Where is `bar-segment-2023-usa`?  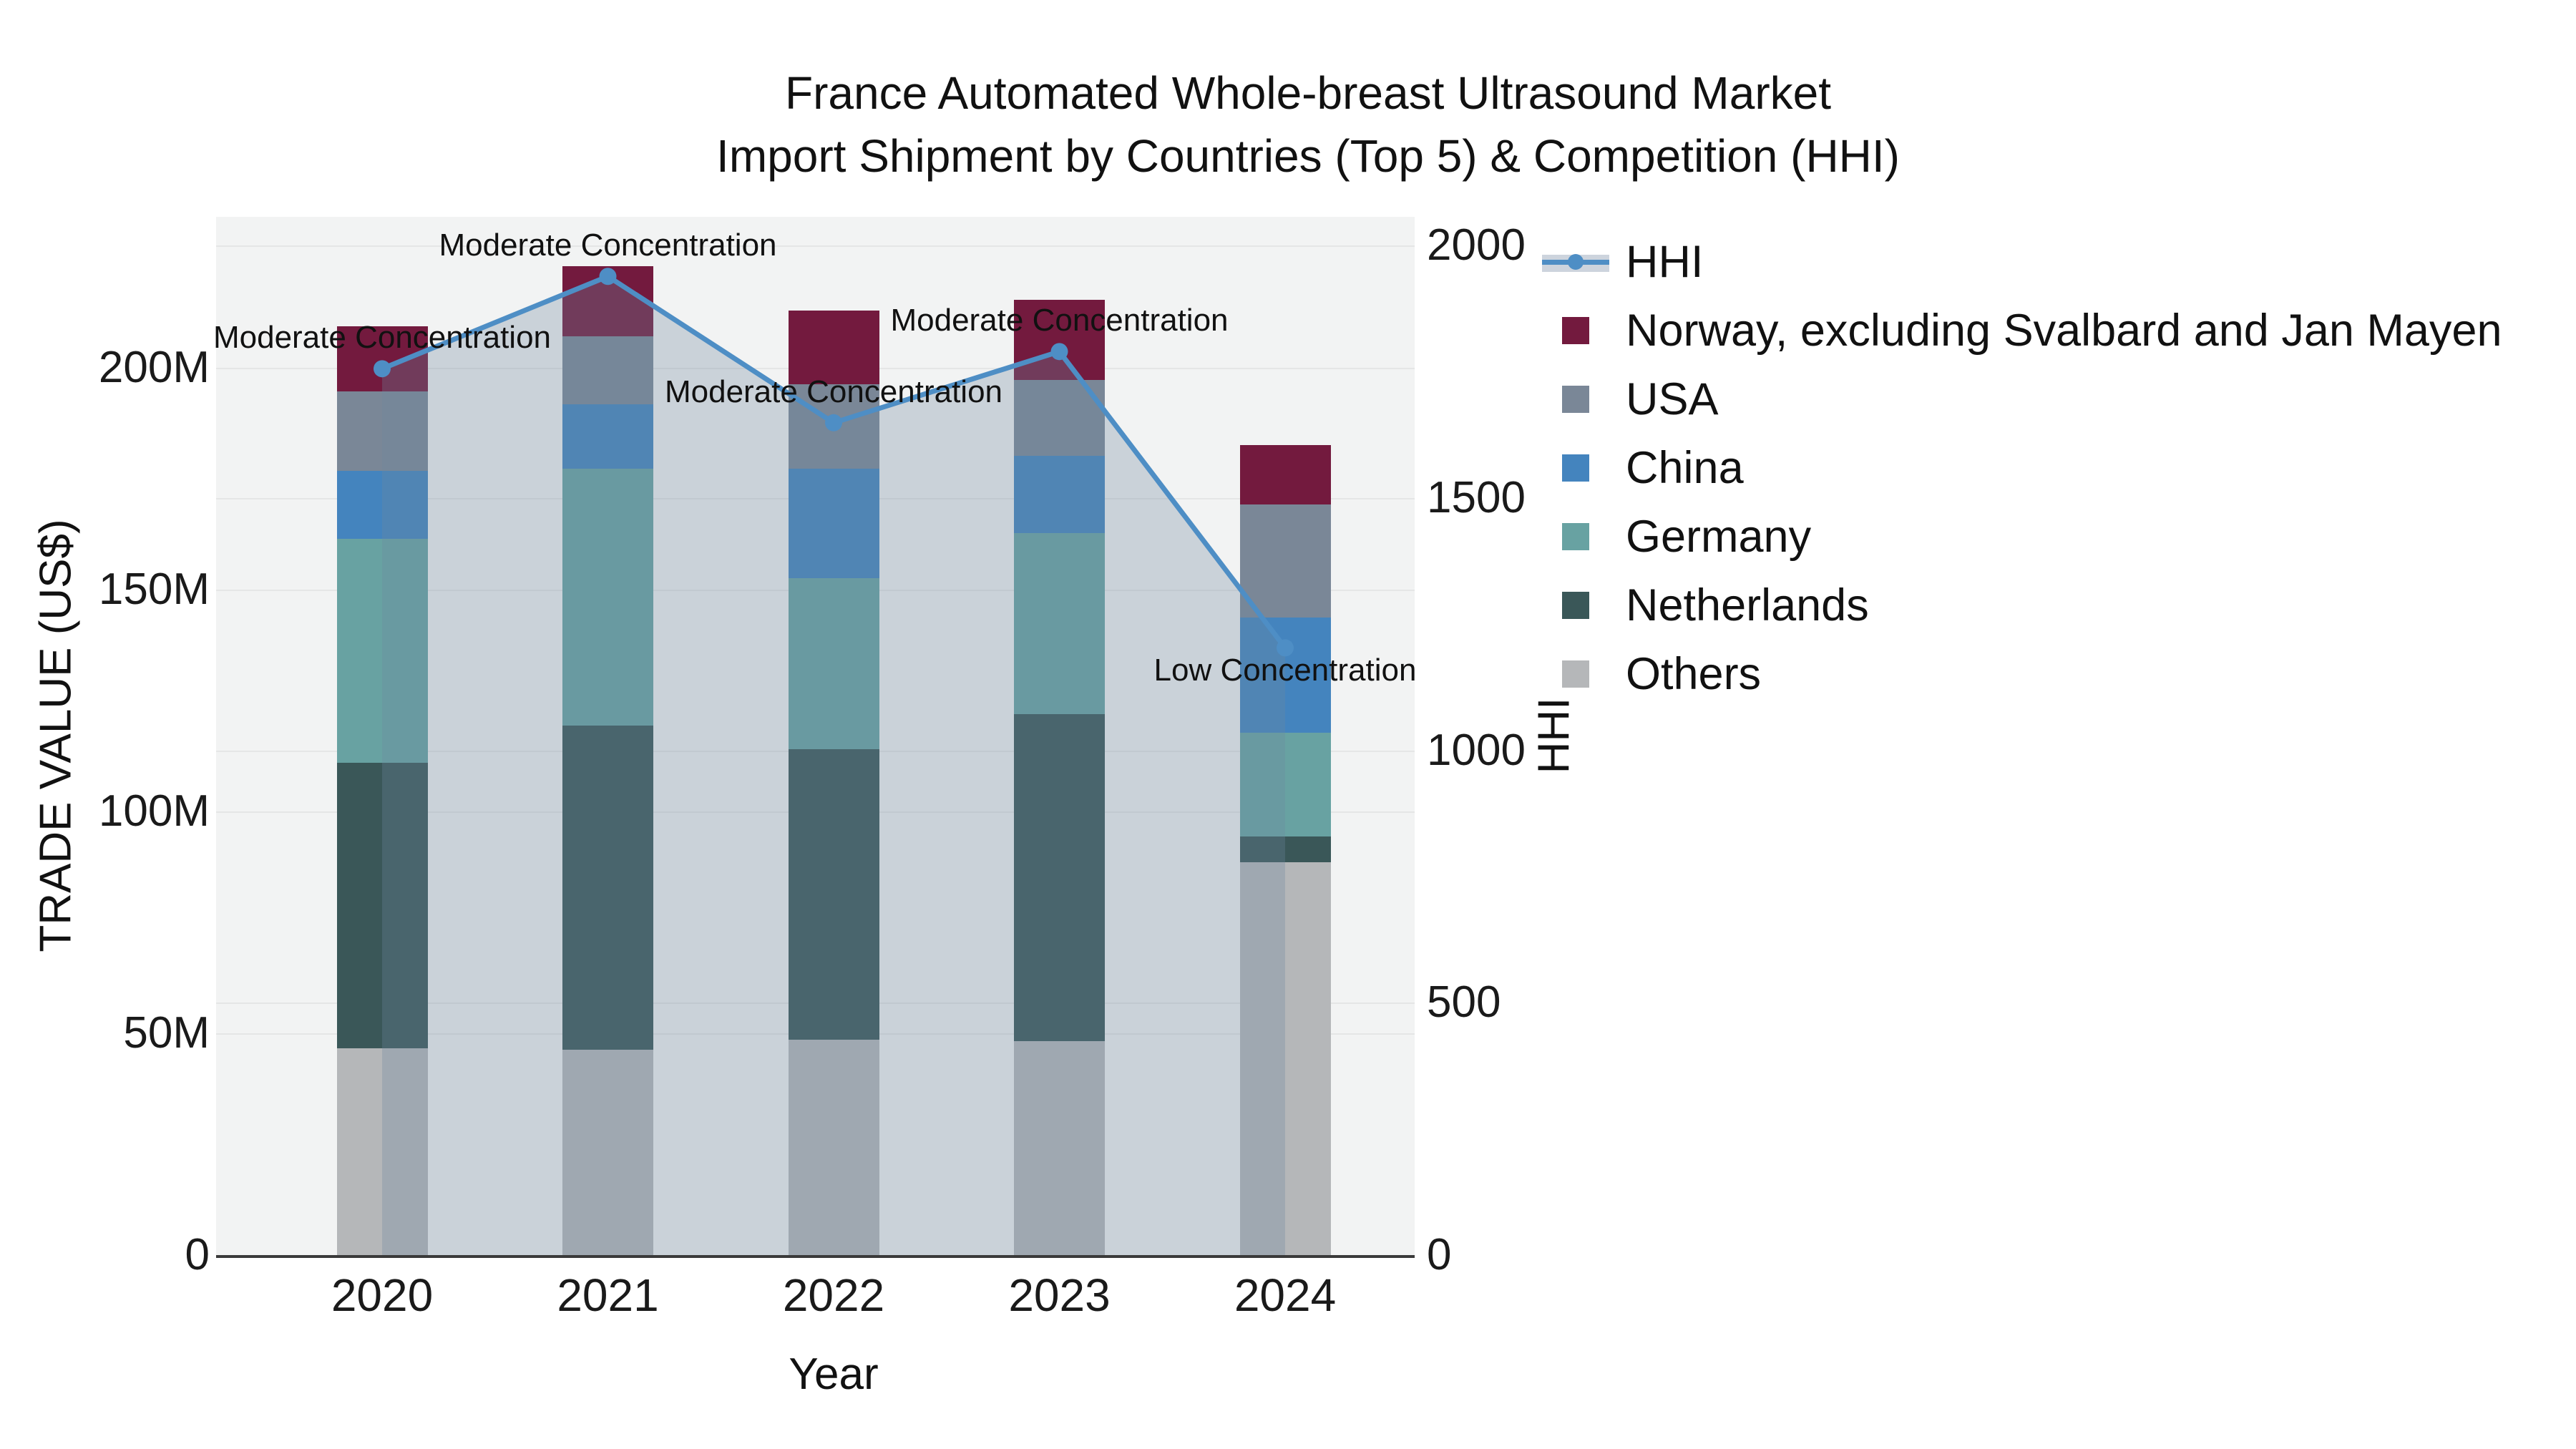
bar-segment-2023-usa is located at coordinates (1059, 417).